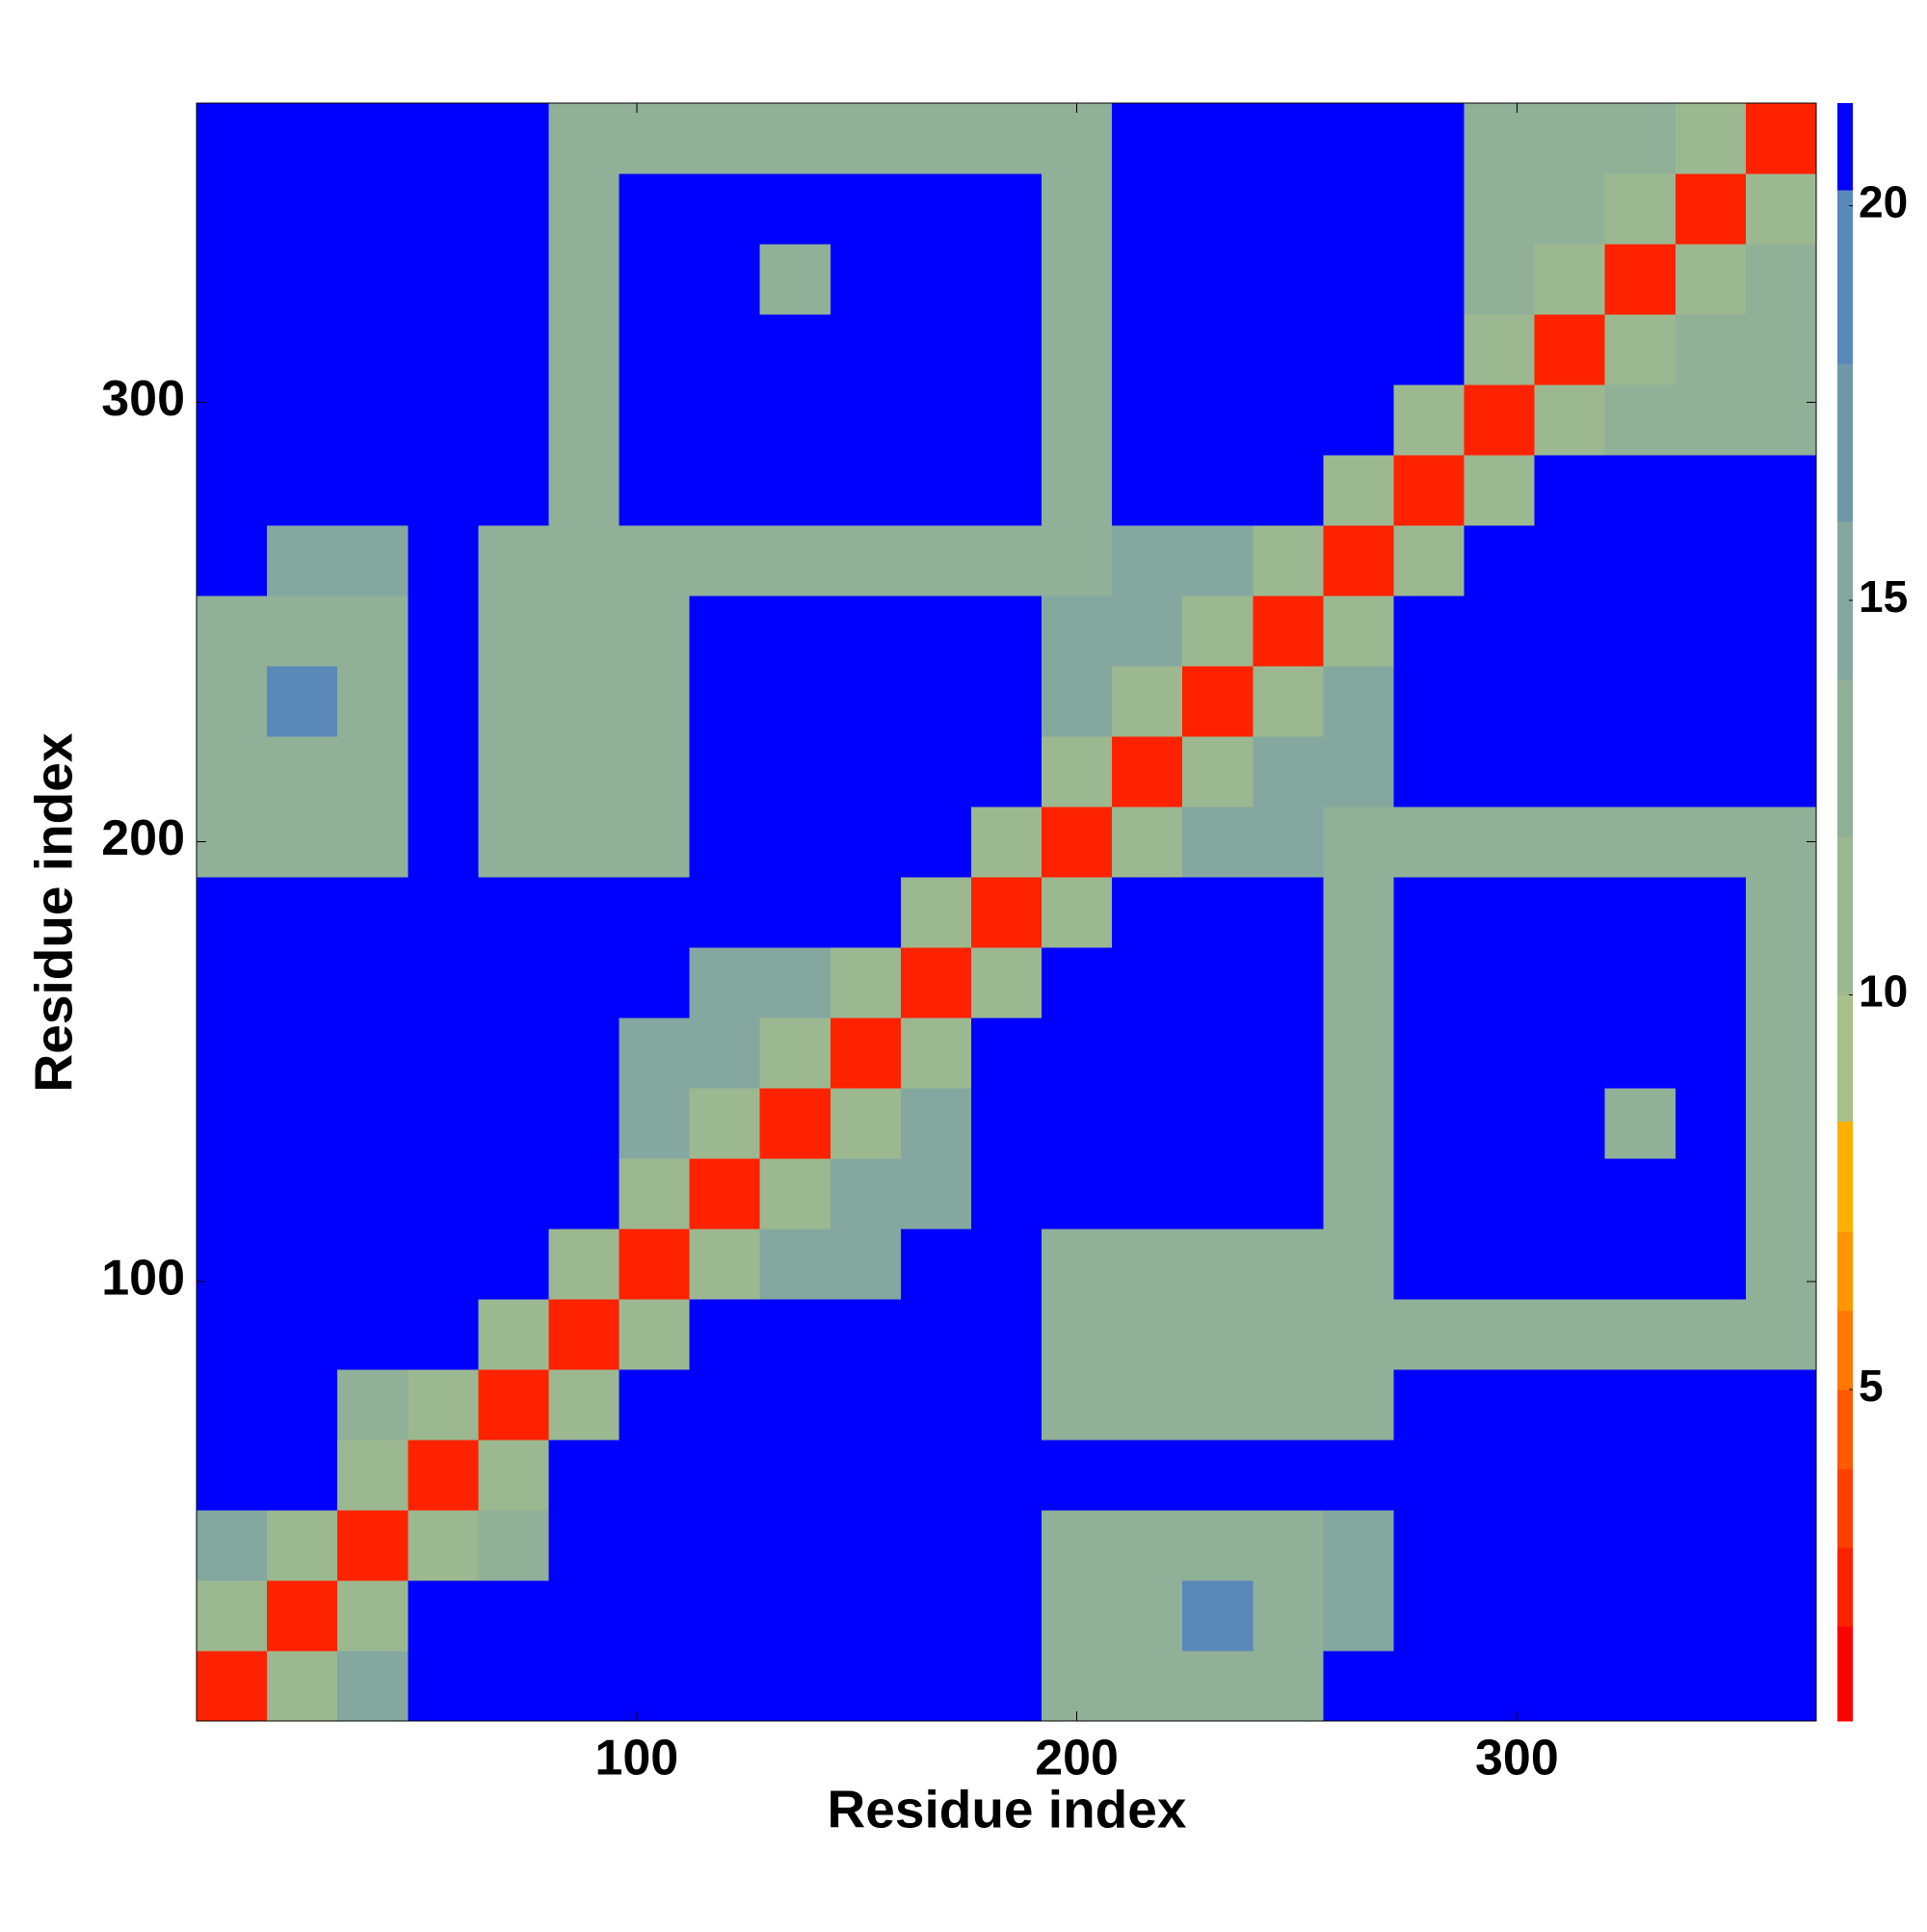  Describe the element at coordinates (1845, 1058) in the screenshot. I see `colorbar-segment` at that location.